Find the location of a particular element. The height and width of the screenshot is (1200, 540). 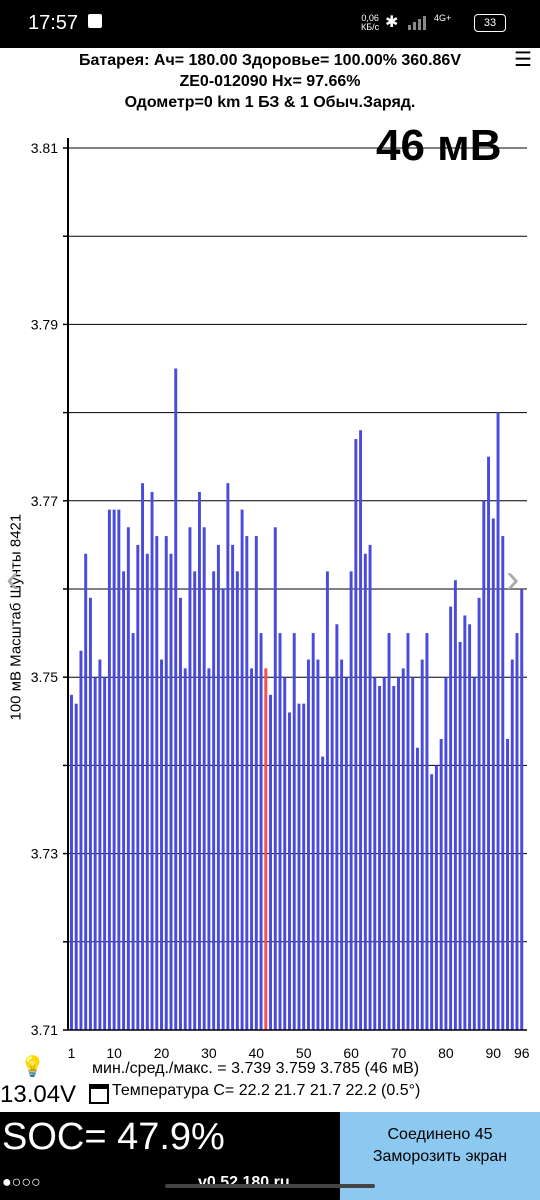

y-tick-label: 3.79 is located at coordinates (44, 324).